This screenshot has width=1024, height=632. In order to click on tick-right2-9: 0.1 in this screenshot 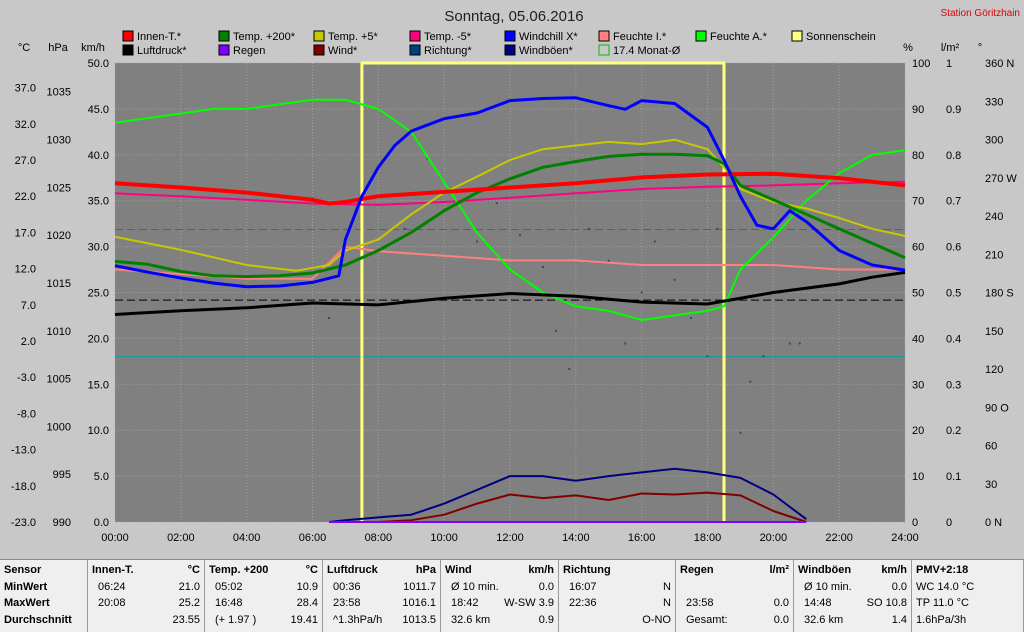, I will do `click(953, 477)`.